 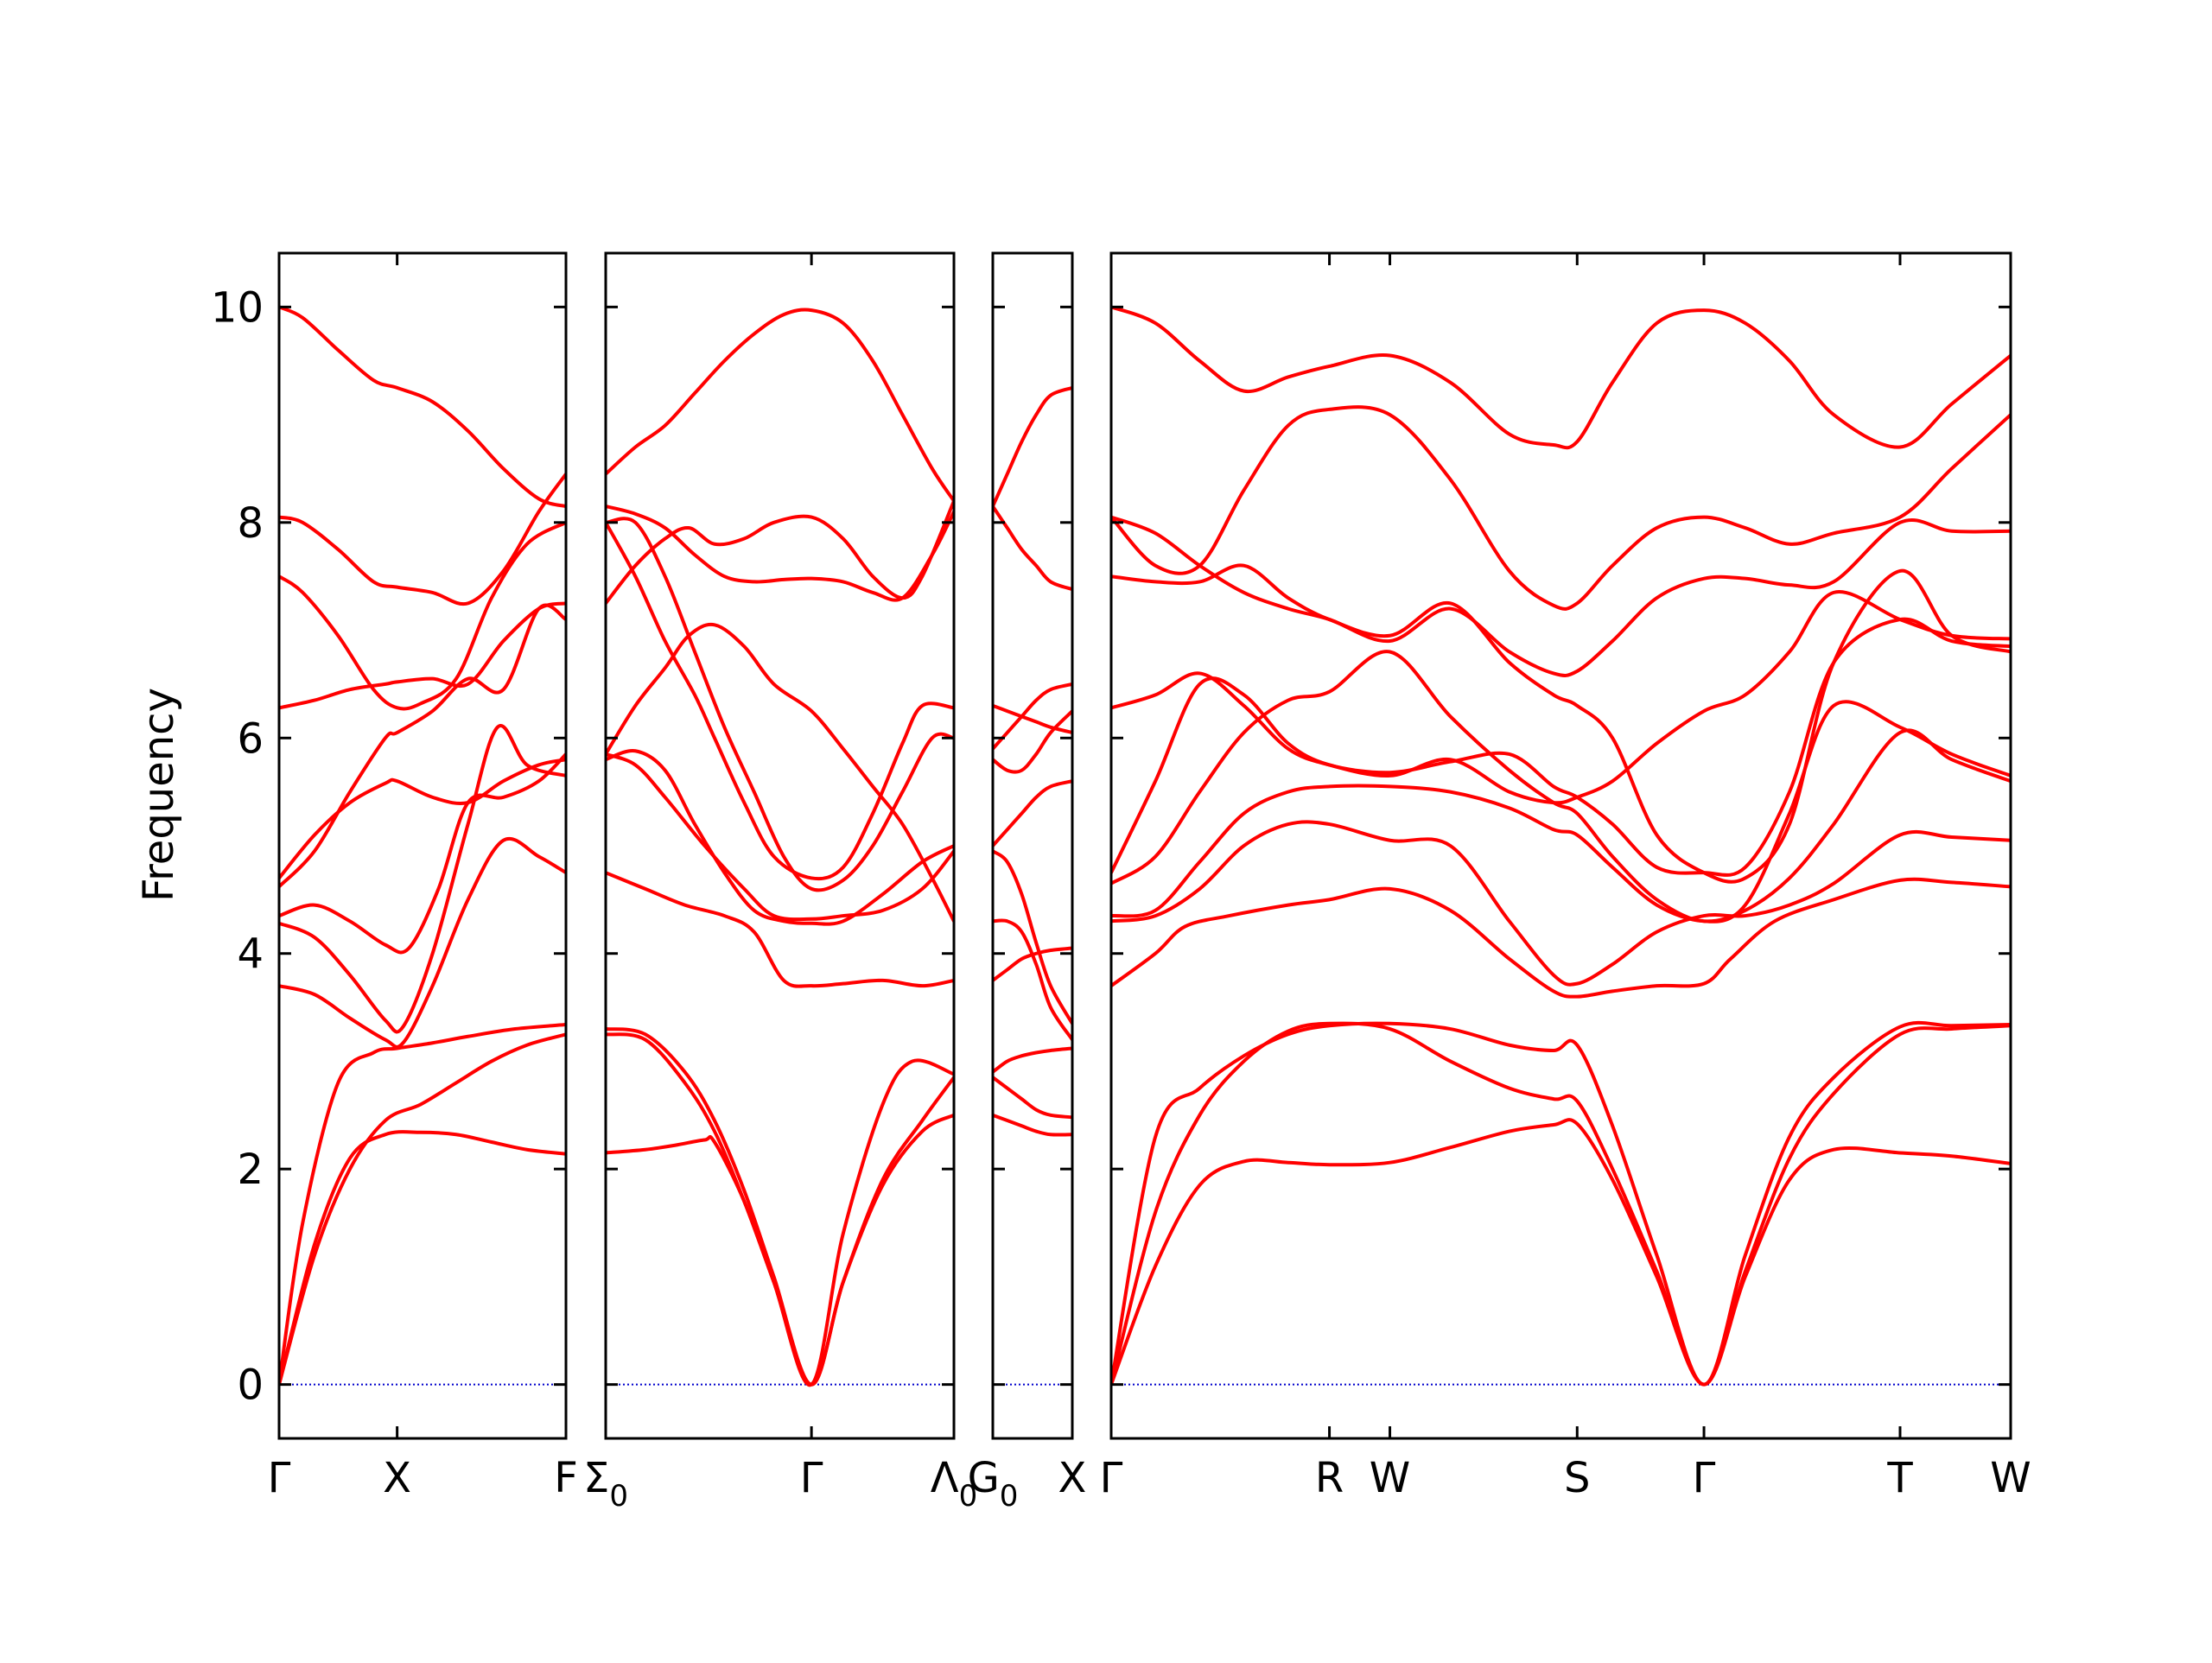 I want to click on y-tick-label: 0, so click(x=250, y=1386).